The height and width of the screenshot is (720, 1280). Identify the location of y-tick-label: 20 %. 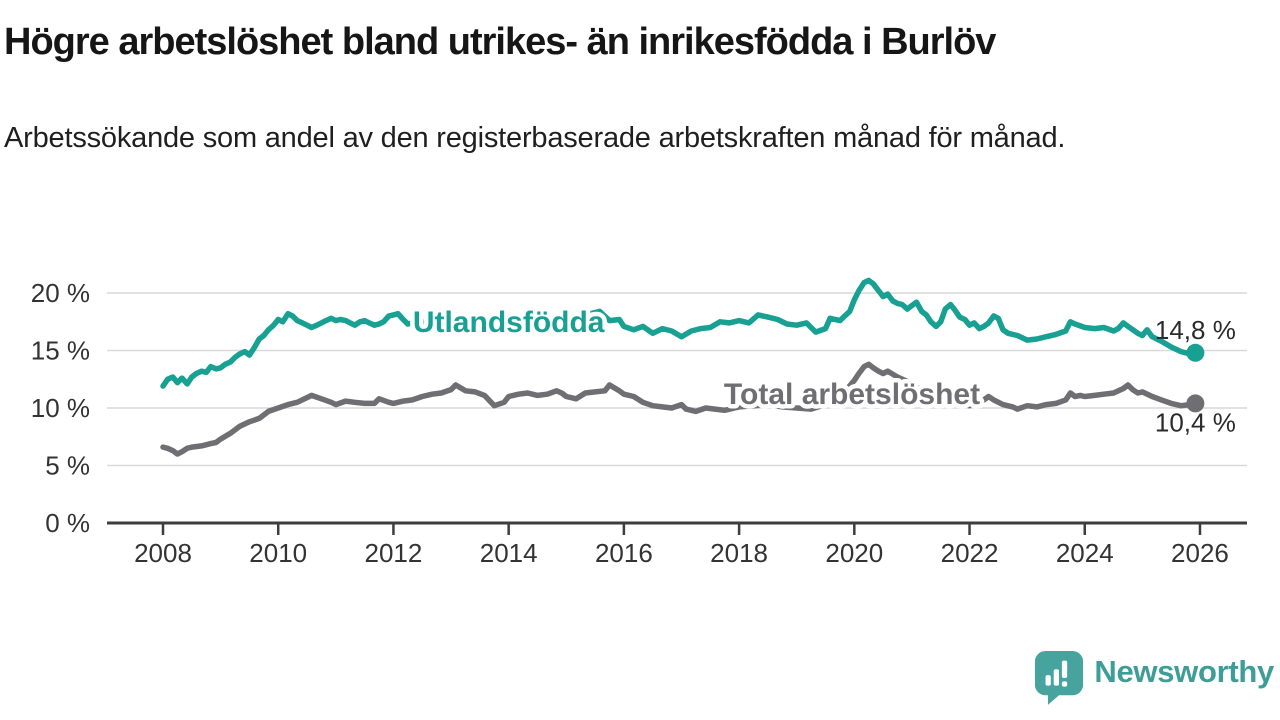
(60, 293).